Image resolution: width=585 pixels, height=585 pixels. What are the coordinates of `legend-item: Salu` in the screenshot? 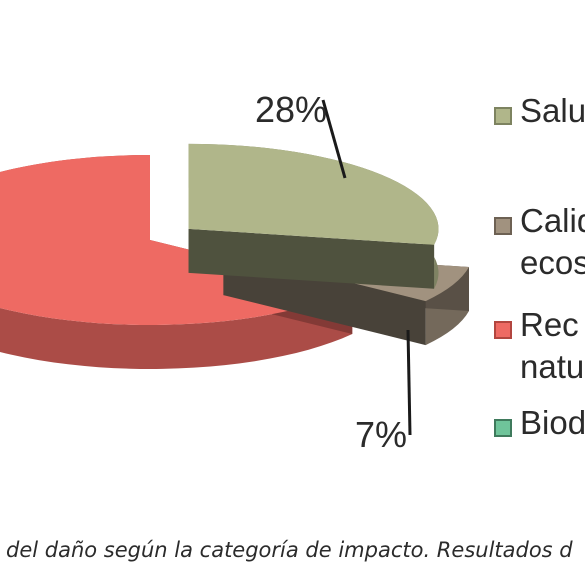 It's located at (539, 110).